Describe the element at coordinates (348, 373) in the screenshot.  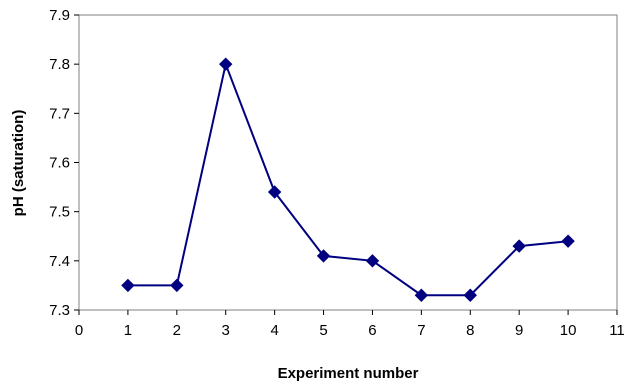
I see `x-axis-title: Experiment number` at that location.